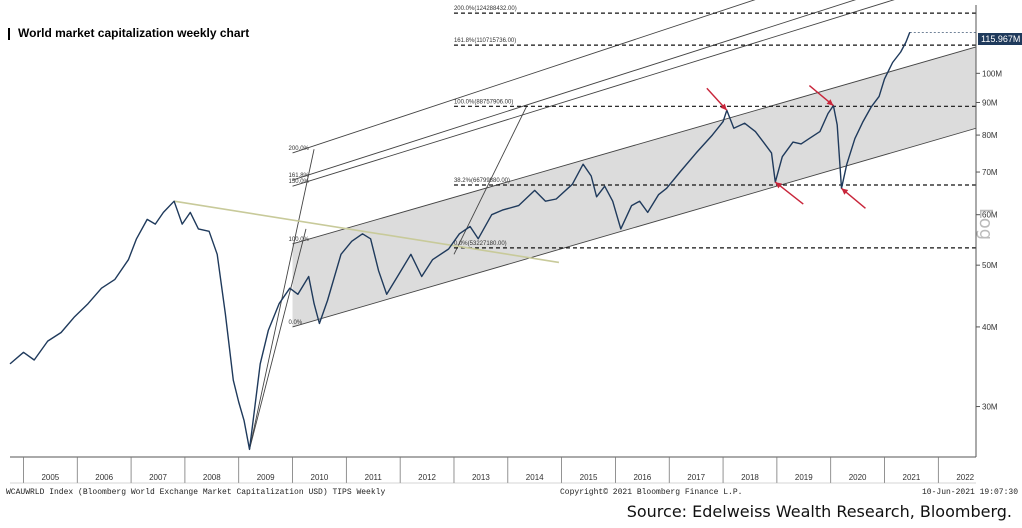 This screenshot has width=1022, height=528. I want to click on fib-level-label: 0.0%(53227180.00), so click(480, 244).